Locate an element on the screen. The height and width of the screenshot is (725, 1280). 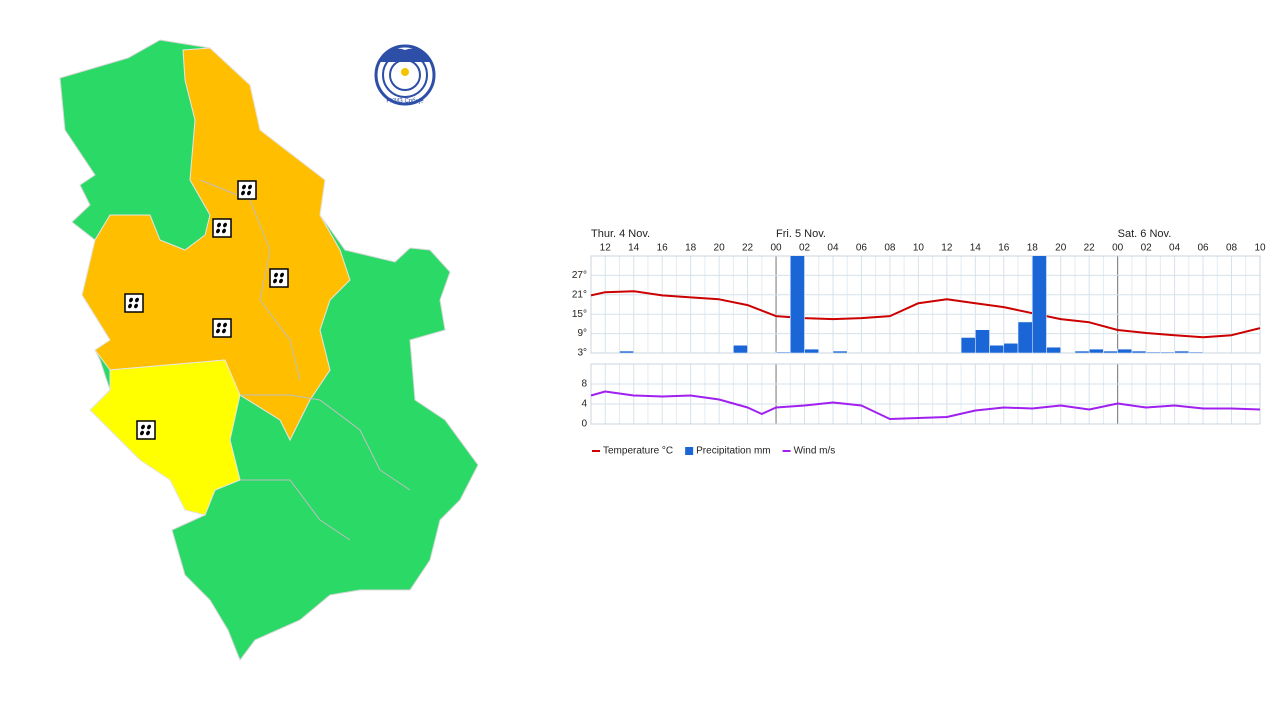
legend-swatch is located at coordinates (689, 451).